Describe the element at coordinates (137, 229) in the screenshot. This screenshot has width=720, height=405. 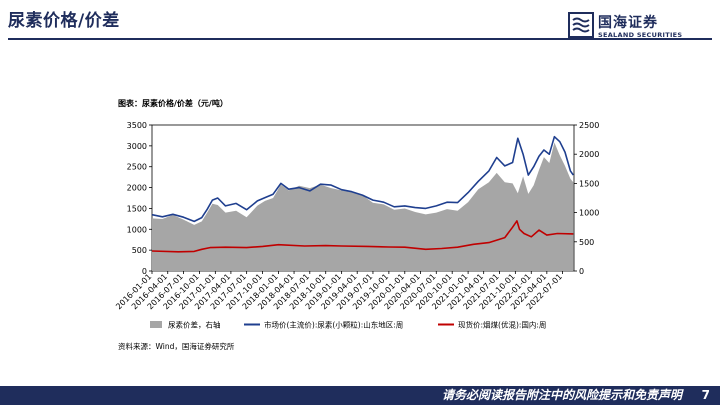
I see `y-left-tick-label: 1000` at that location.